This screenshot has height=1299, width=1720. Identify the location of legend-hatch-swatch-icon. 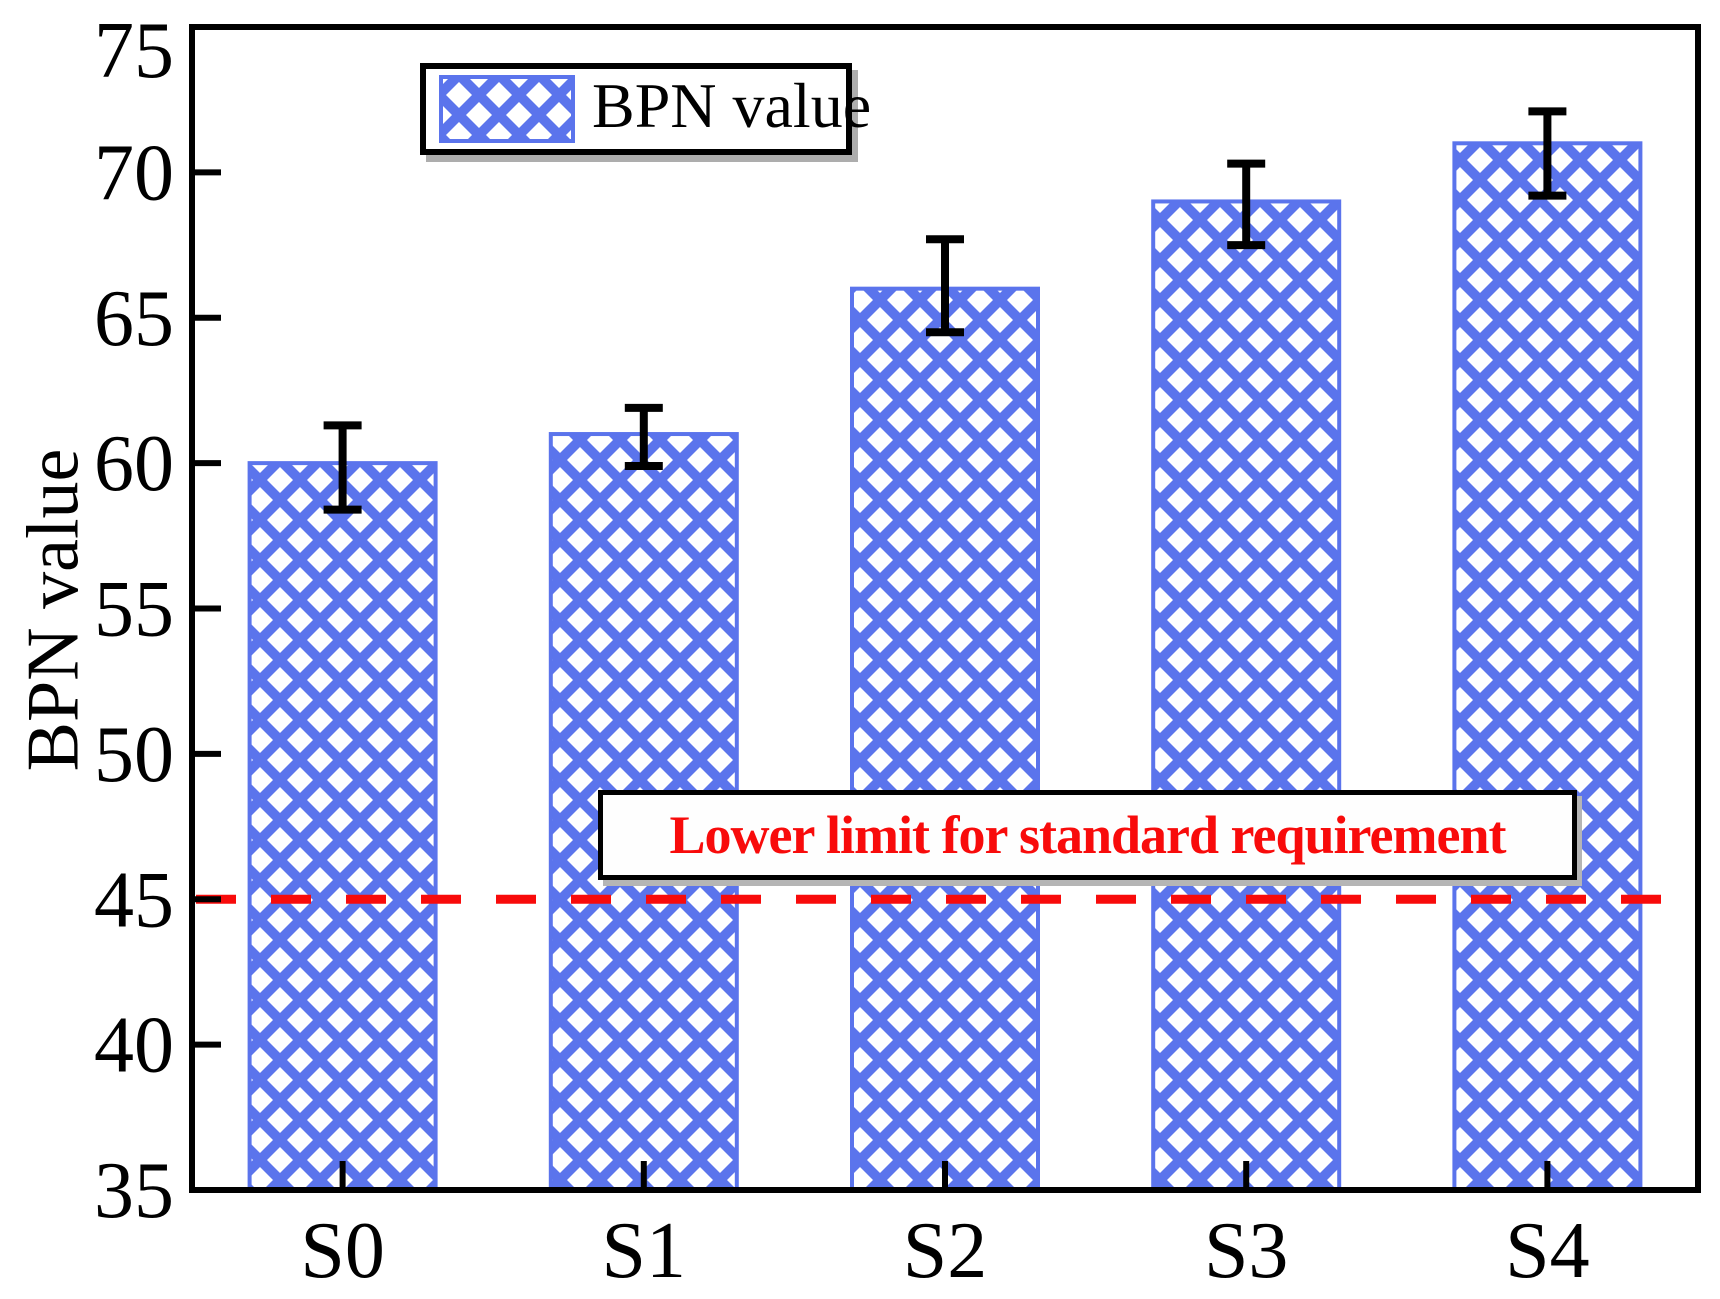
(507, 109).